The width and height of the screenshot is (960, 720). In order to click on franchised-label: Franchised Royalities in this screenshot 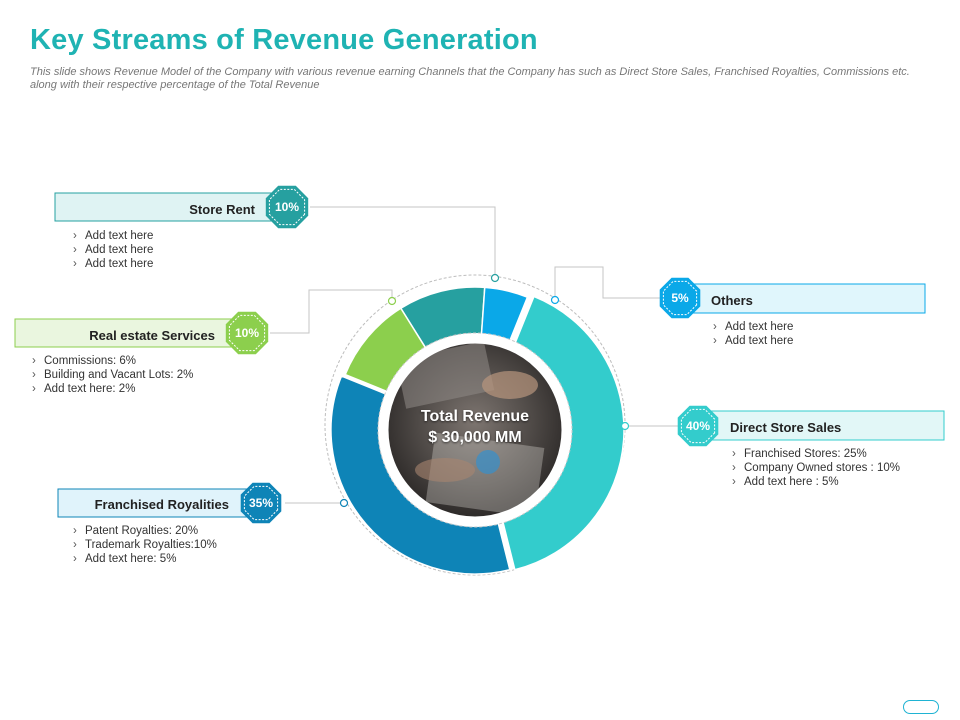, I will do `click(161, 504)`.